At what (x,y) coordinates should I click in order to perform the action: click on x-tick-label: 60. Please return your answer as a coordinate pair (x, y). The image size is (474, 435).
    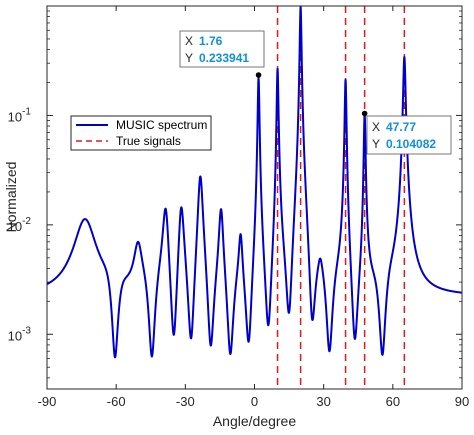
    Looking at the image, I should click on (393, 401).